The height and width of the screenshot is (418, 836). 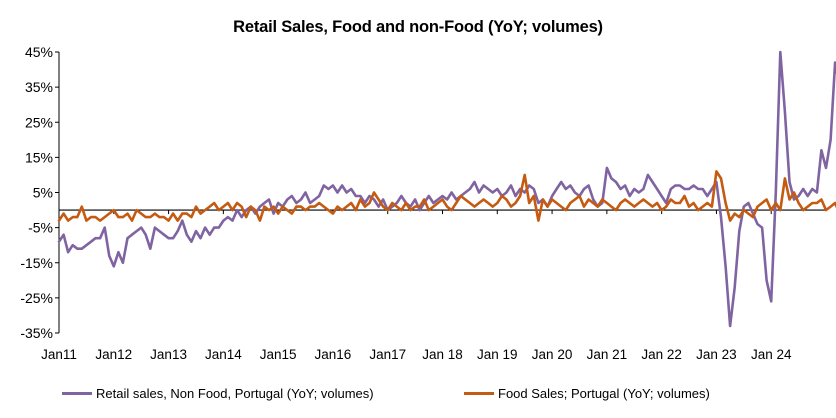 I want to click on x-tick-label: Jan 20, so click(x=552, y=354).